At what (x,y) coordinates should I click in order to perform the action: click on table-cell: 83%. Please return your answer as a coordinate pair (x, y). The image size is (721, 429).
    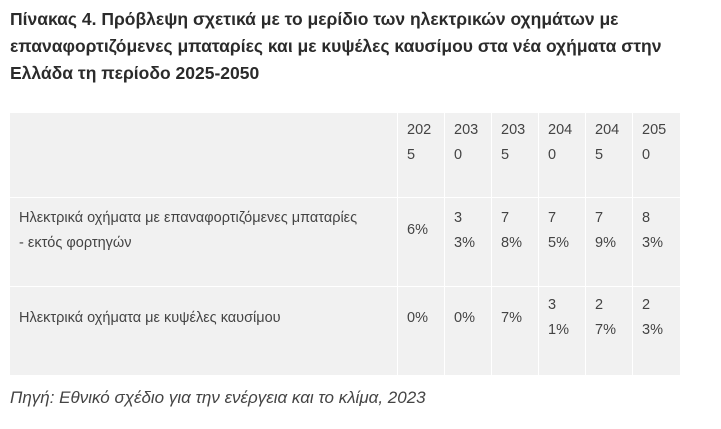
    Looking at the image, I should click on (652, 230).